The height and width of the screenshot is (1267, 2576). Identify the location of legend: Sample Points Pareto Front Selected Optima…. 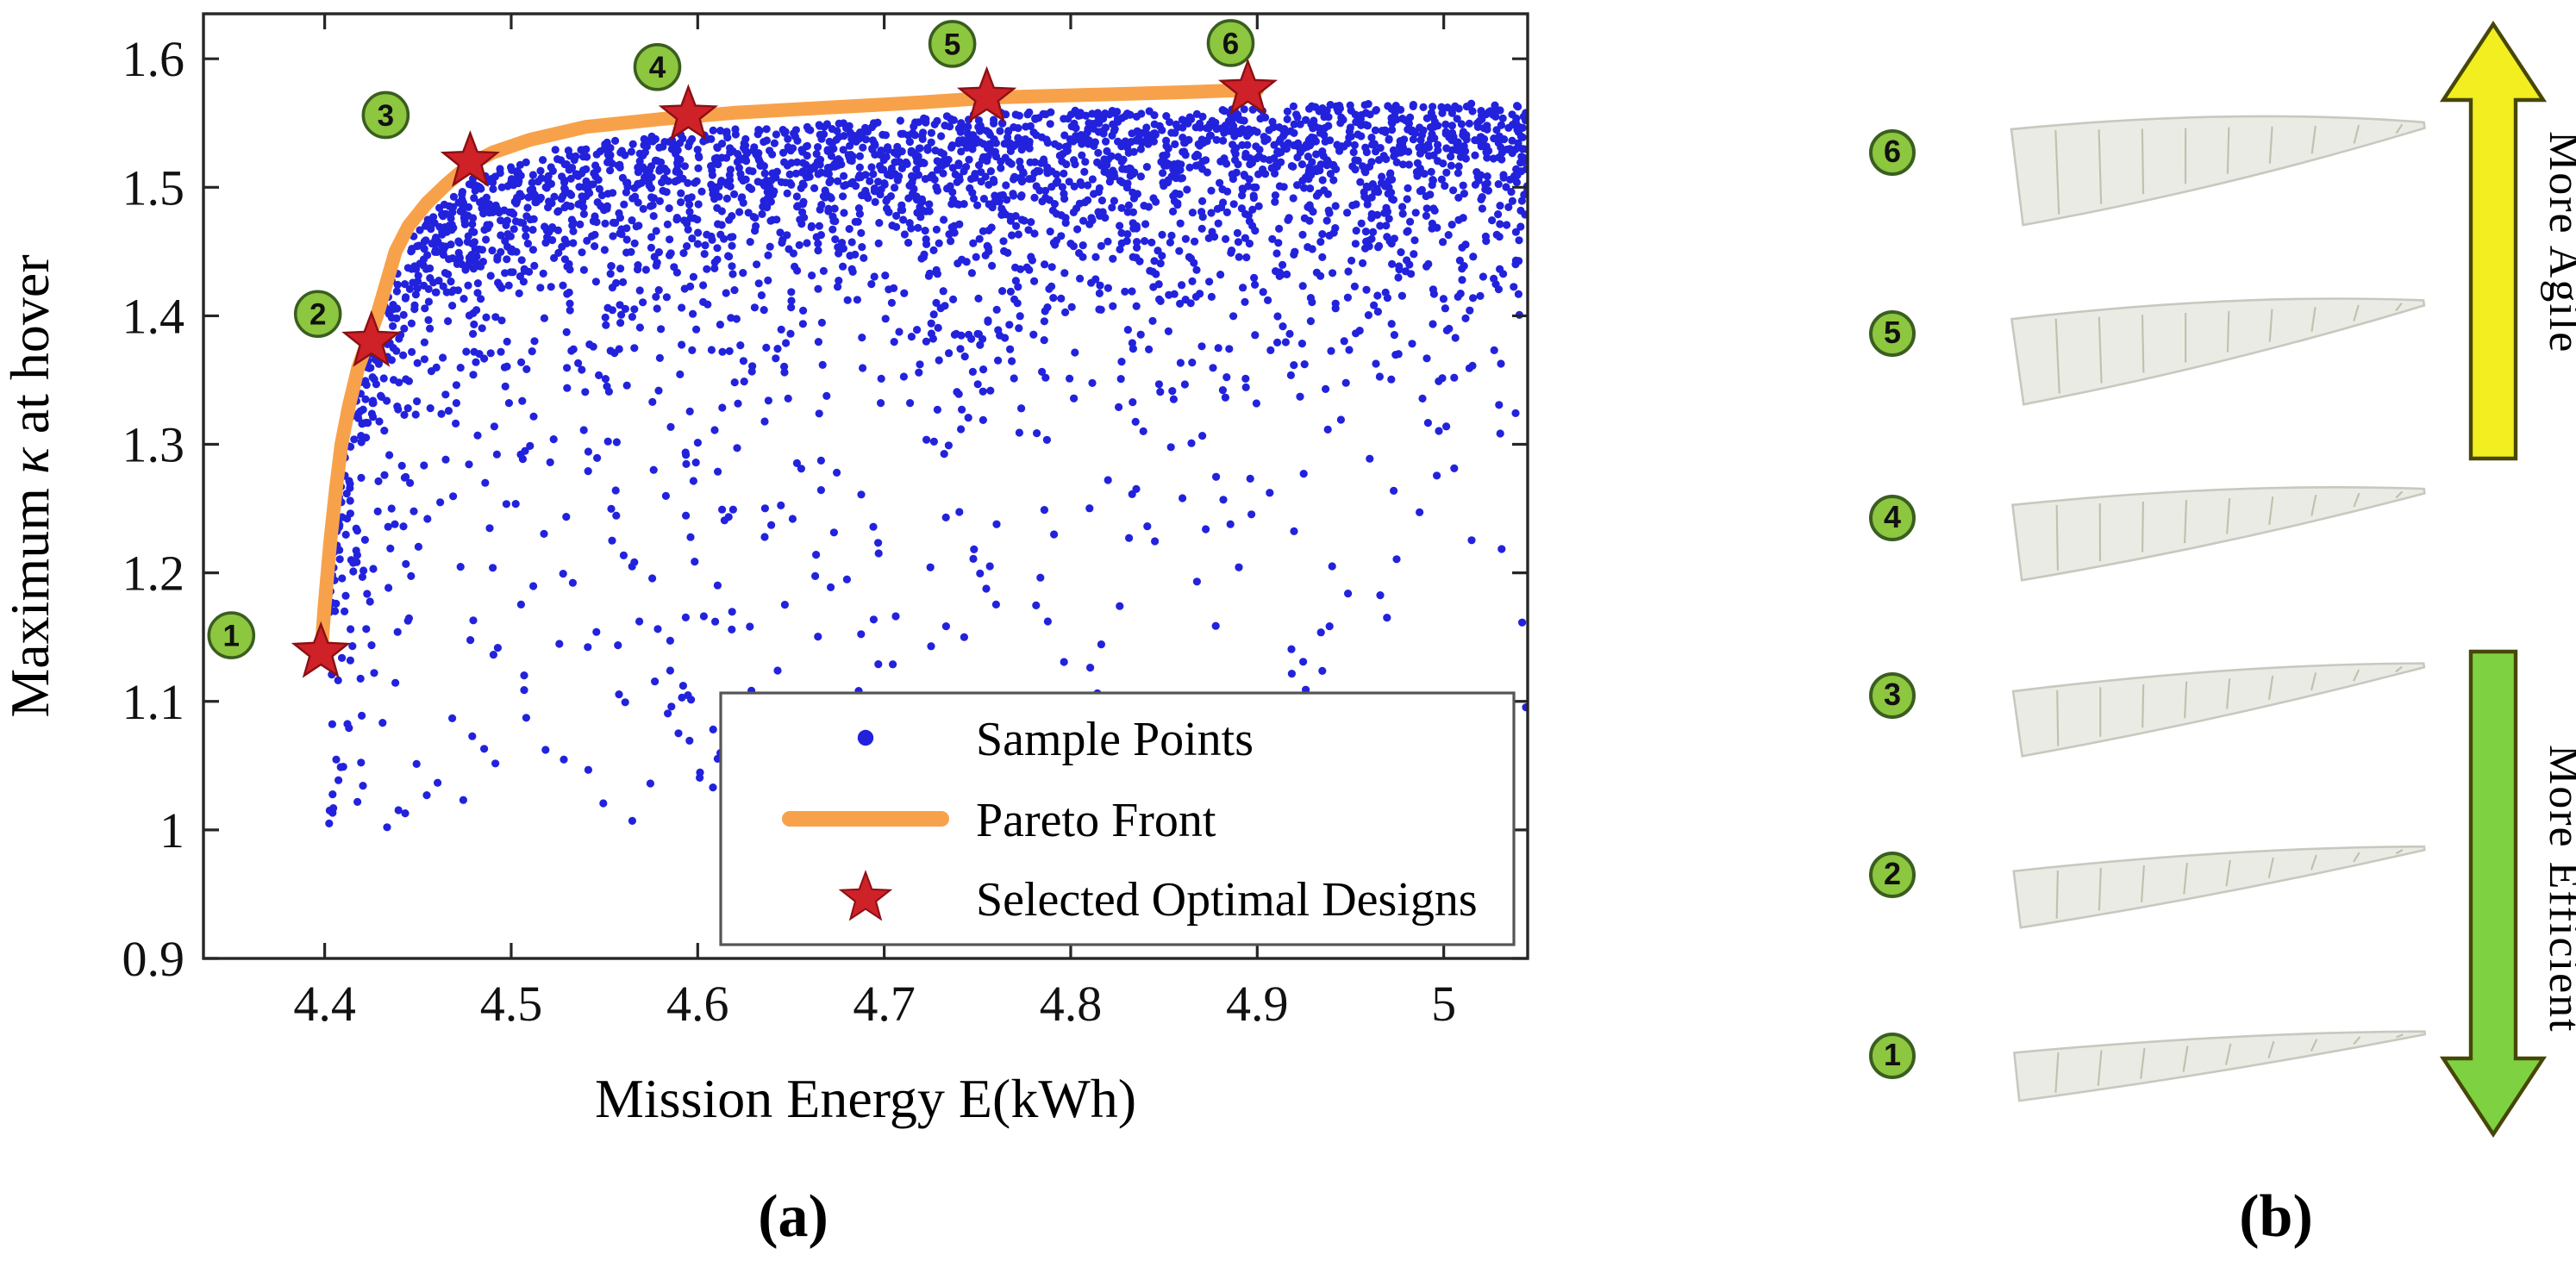
(1118, 818).